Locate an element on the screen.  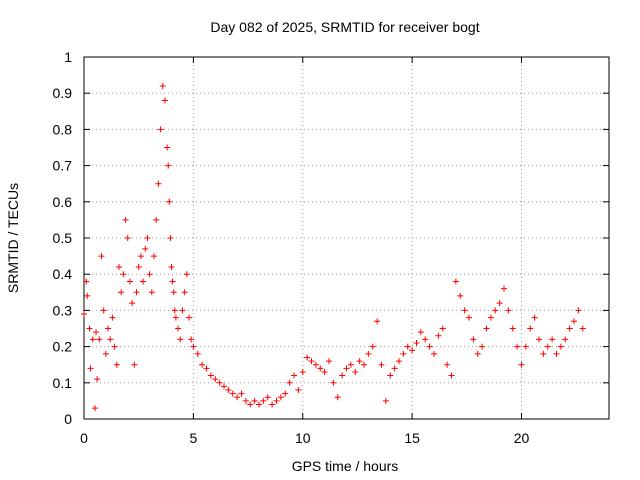
y-tick-label: 0.1 is located at coordinates (63, 383).